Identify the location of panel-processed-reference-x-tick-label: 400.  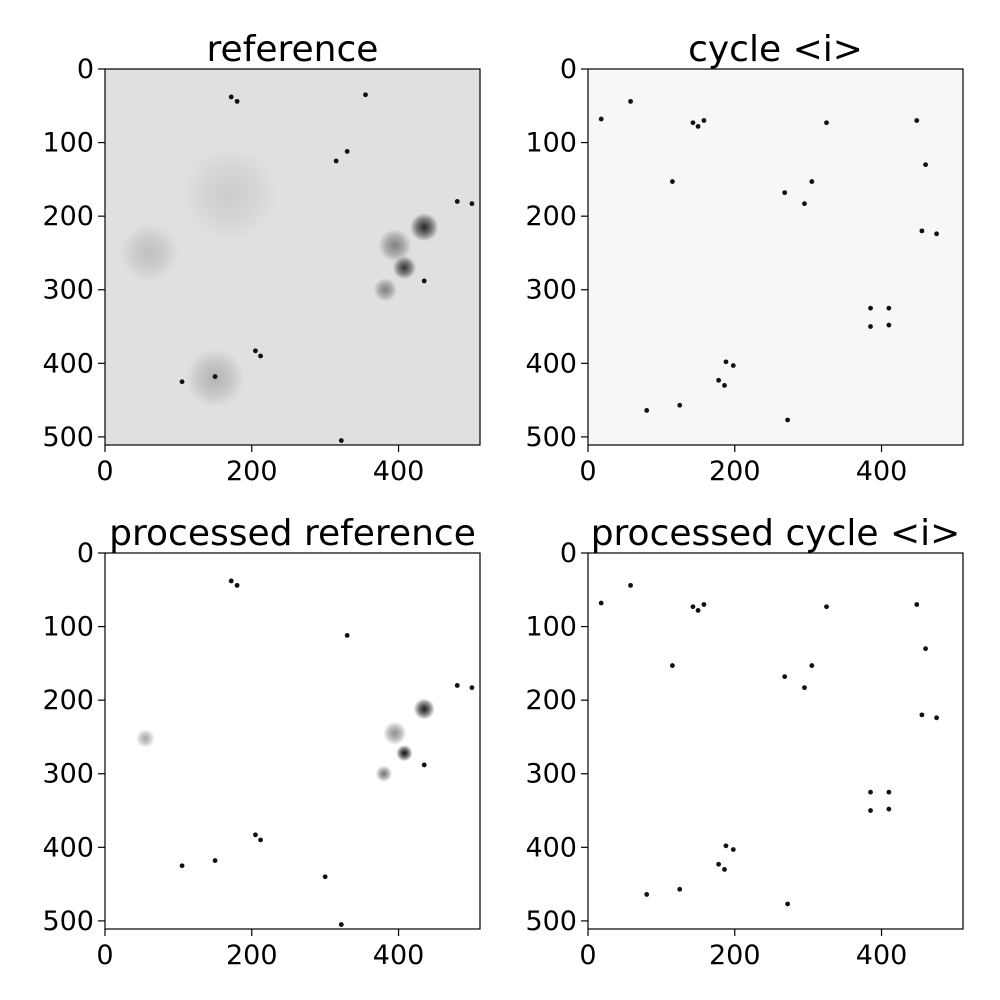
(399, 955).